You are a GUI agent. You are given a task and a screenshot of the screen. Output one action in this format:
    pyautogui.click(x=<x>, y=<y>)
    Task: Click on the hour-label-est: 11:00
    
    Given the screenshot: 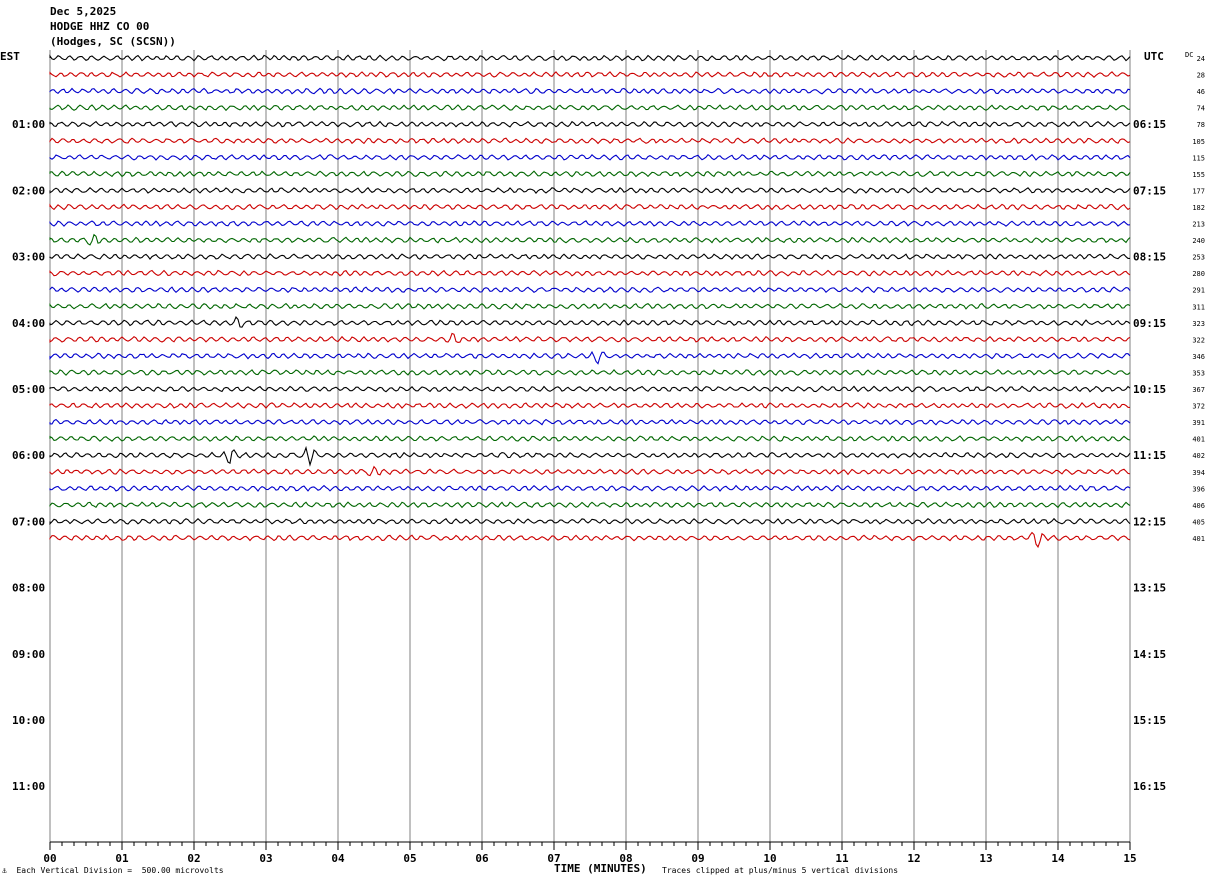 What is the action you would take?
    pyautogui.click(x=28, y=786)
    